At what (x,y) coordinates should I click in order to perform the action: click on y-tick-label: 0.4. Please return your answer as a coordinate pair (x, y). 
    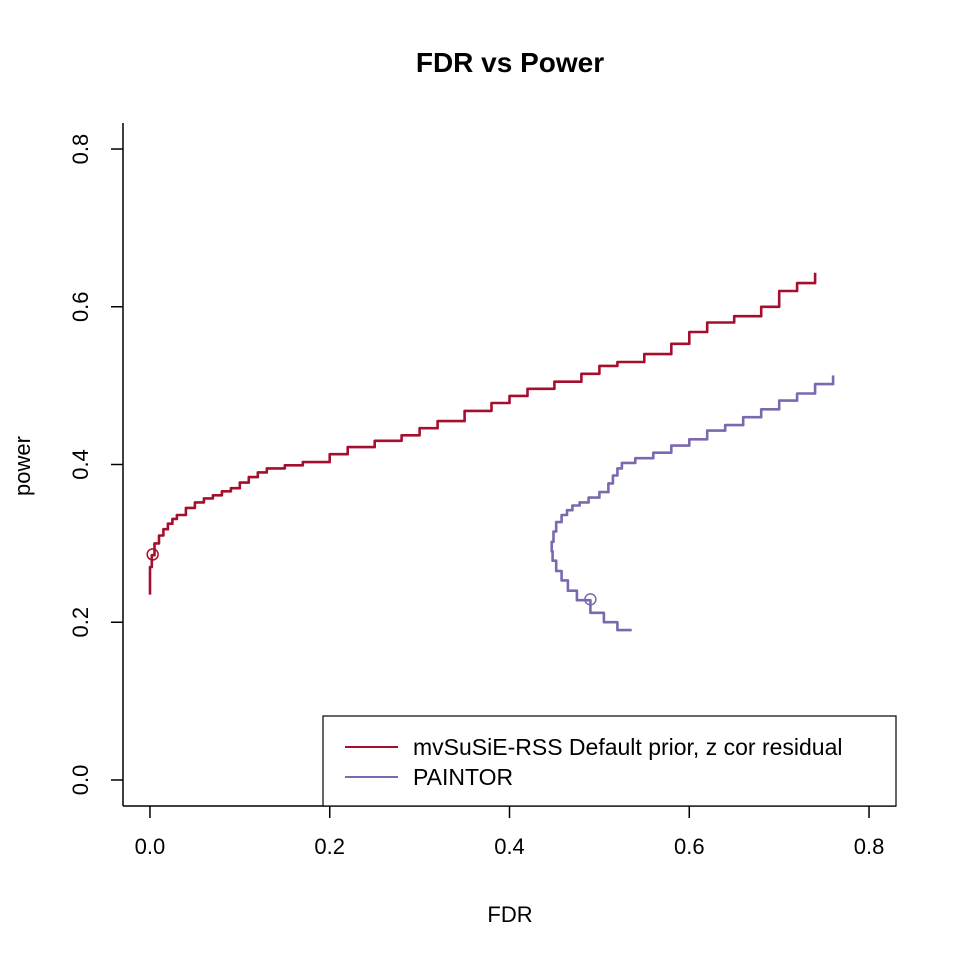
    Looking at the image, I should click on (80, 464).